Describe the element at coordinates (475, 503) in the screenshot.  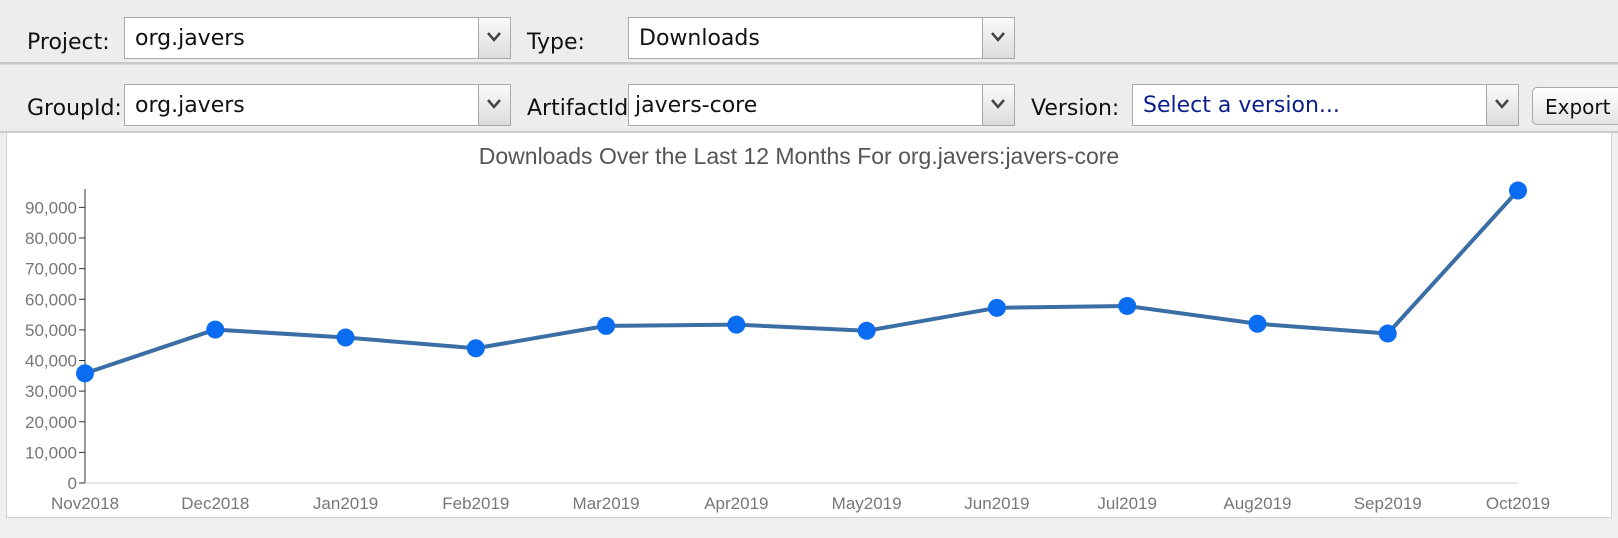
I see `x-tick-label: Feb2019` at that location.